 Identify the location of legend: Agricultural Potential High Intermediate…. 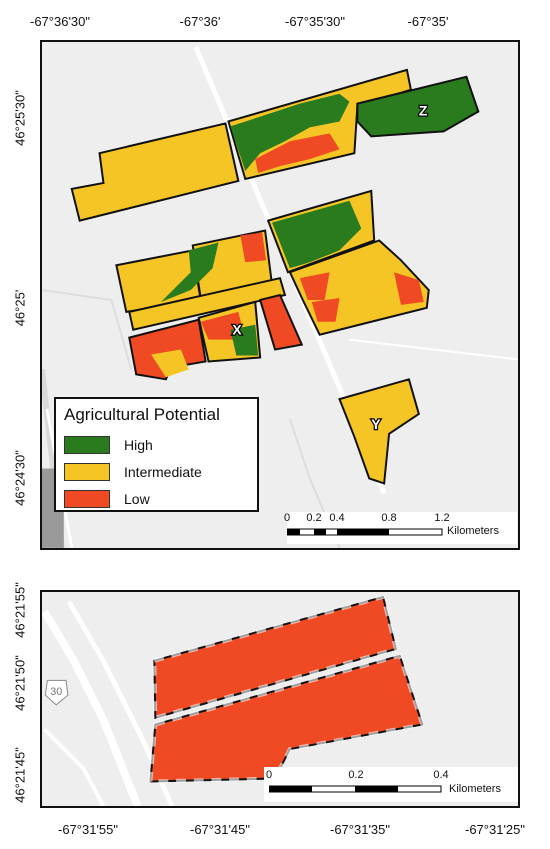
(156, 454).